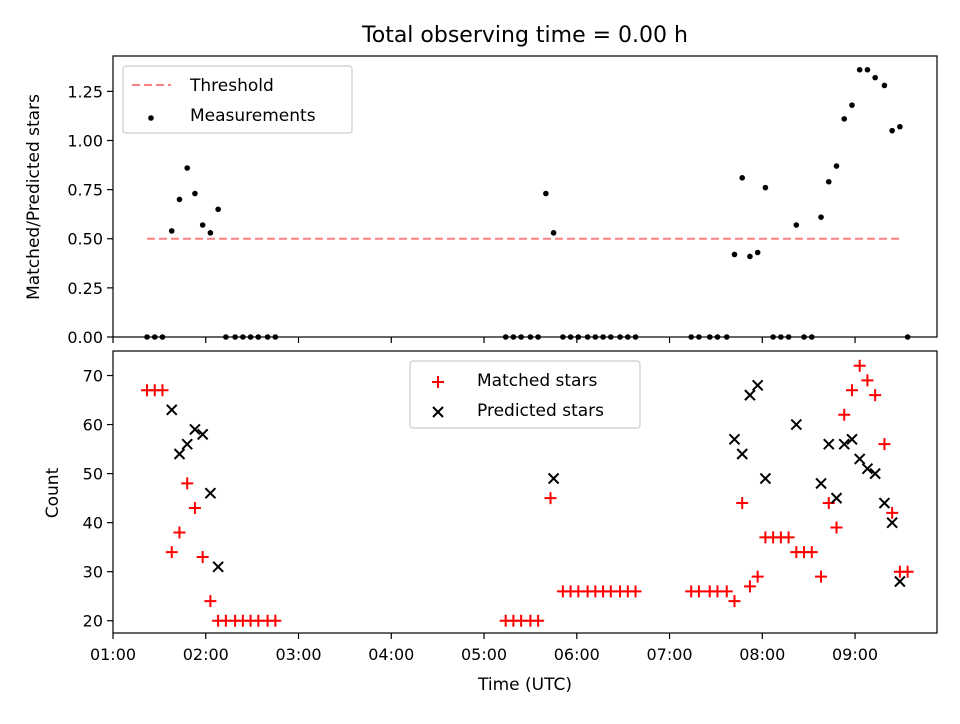 The width and height of the screenshot is (960, 724). What do you see at coordinates (438, 382) in the screenshot?
I see `legend-matched-swatch` at bounding box center [438, 382].